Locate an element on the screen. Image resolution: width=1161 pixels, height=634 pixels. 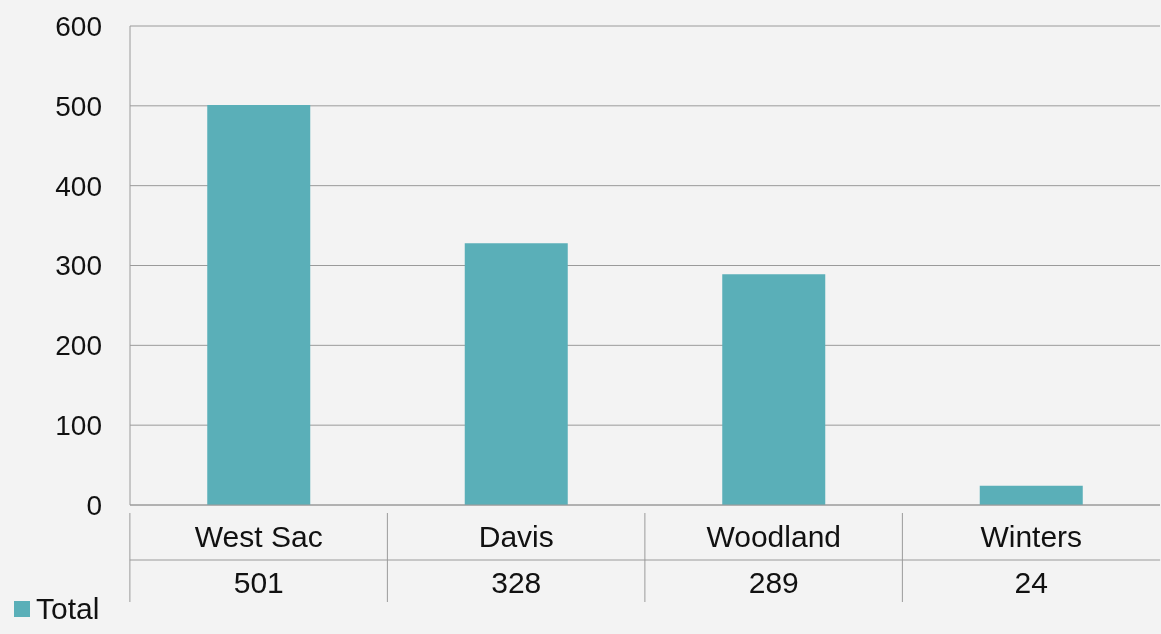
x-tick-label: Davis is located at coordinates (516, 536).